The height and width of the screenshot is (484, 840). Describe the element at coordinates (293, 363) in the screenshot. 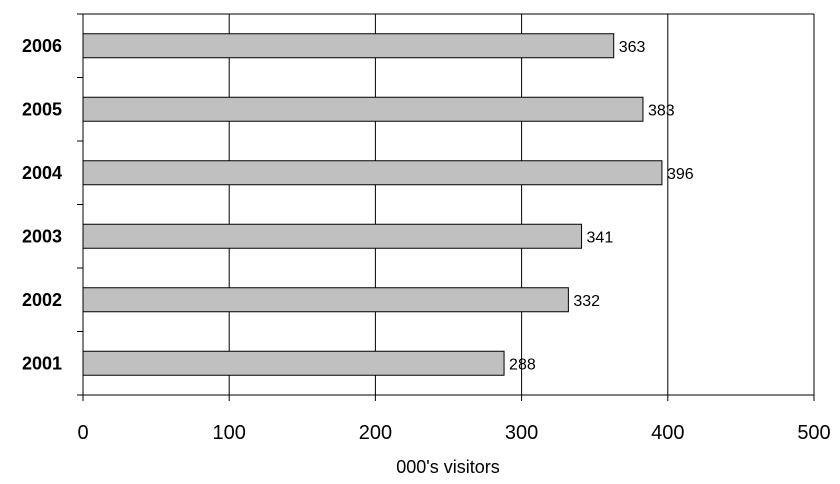

I see `bar-2001` at that location.